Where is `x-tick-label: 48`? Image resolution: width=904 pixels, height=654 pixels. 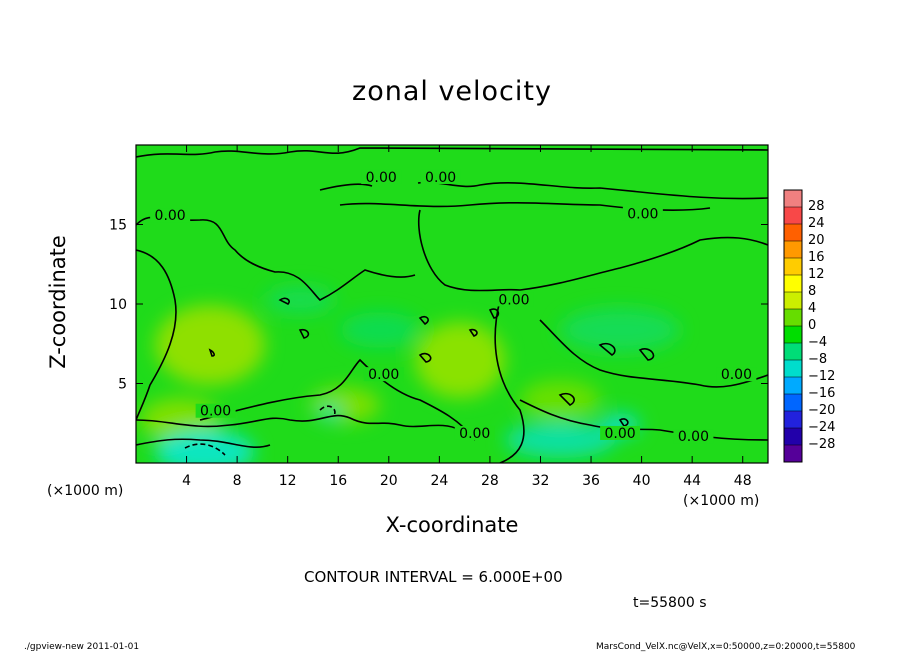
x-tick-label: 48 is located at coordinates (743, 481).